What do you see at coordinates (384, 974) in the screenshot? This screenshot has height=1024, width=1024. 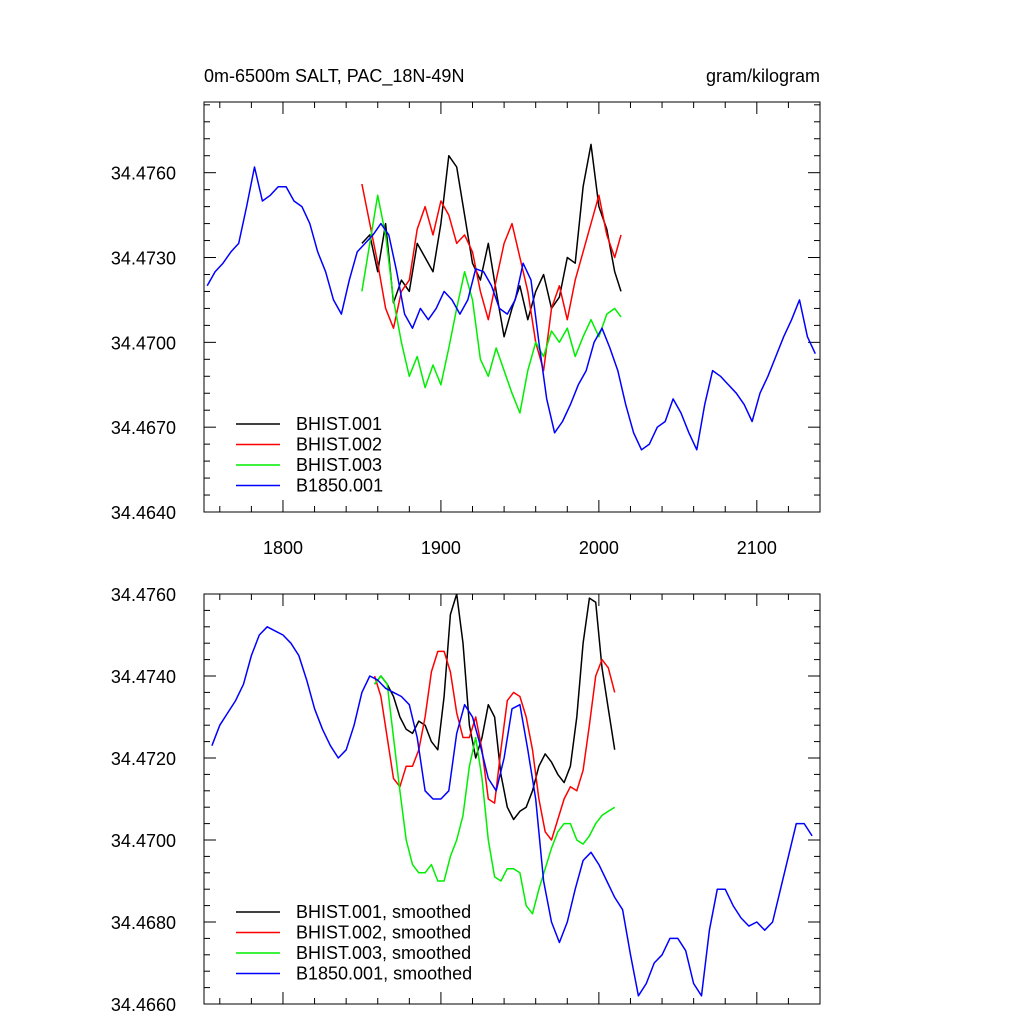 I see `legend-label: B1850.001, smoothed` at bounding box center [384, 974].